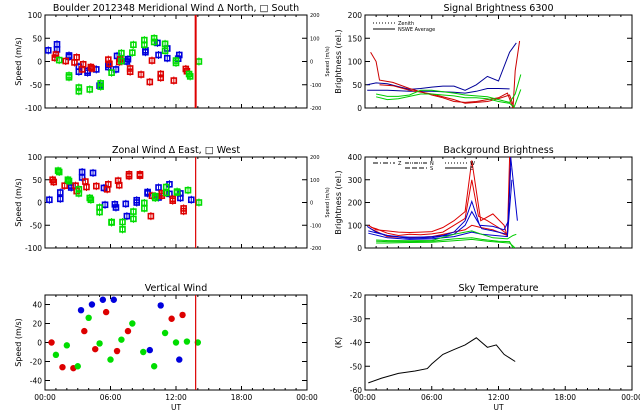 The image size is (640, 420). I want to click on chart-title: Vertical Wind, so click(176, 288).